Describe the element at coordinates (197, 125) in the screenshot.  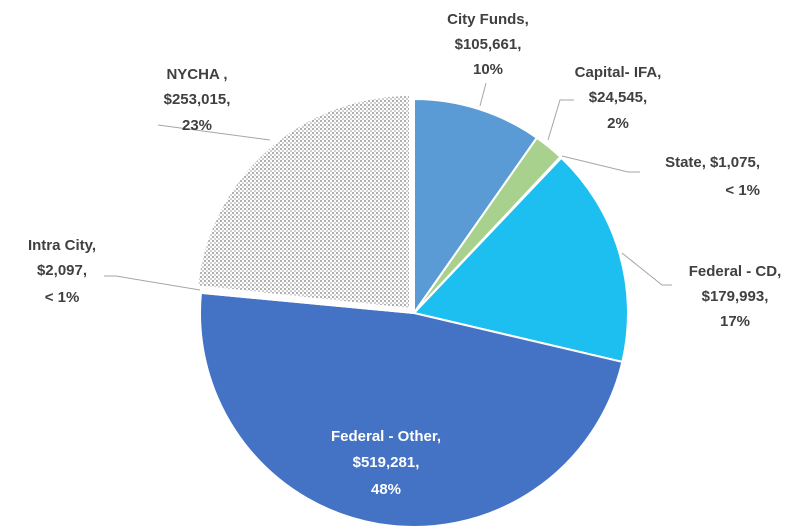
I see `label-part: 23%` at that location.